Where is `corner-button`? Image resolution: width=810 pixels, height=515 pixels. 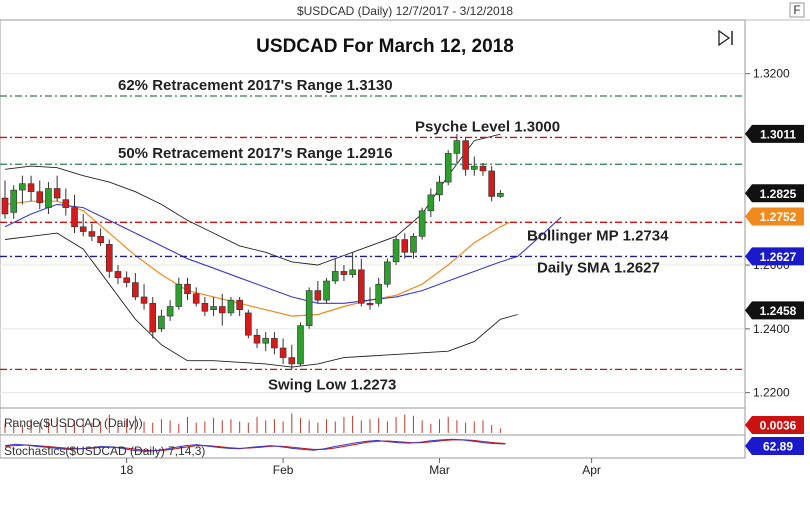
corner-button is located at coordinates (797, 10).